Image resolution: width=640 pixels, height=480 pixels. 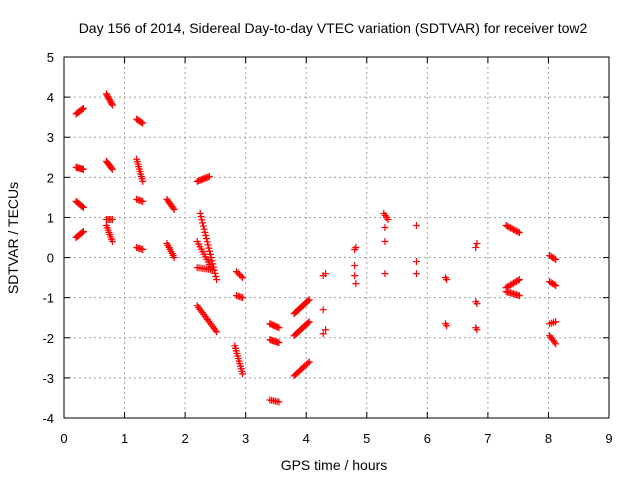 What do you see at coordinates (608, 438) in the screenshot?
I see `x-tick-label: 9` at bounding box center [608, 438].